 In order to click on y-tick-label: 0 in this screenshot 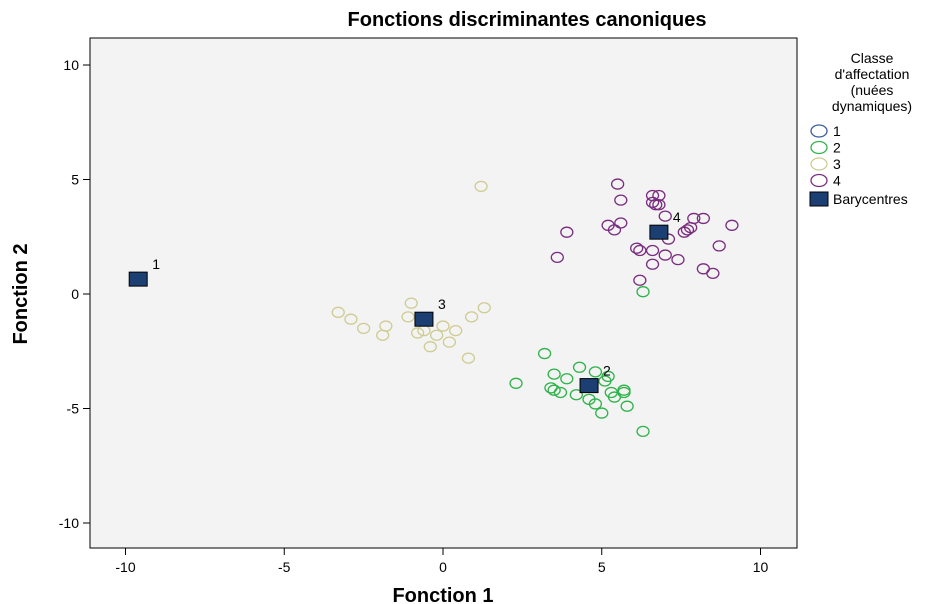, I will do `click(75, 294)`.